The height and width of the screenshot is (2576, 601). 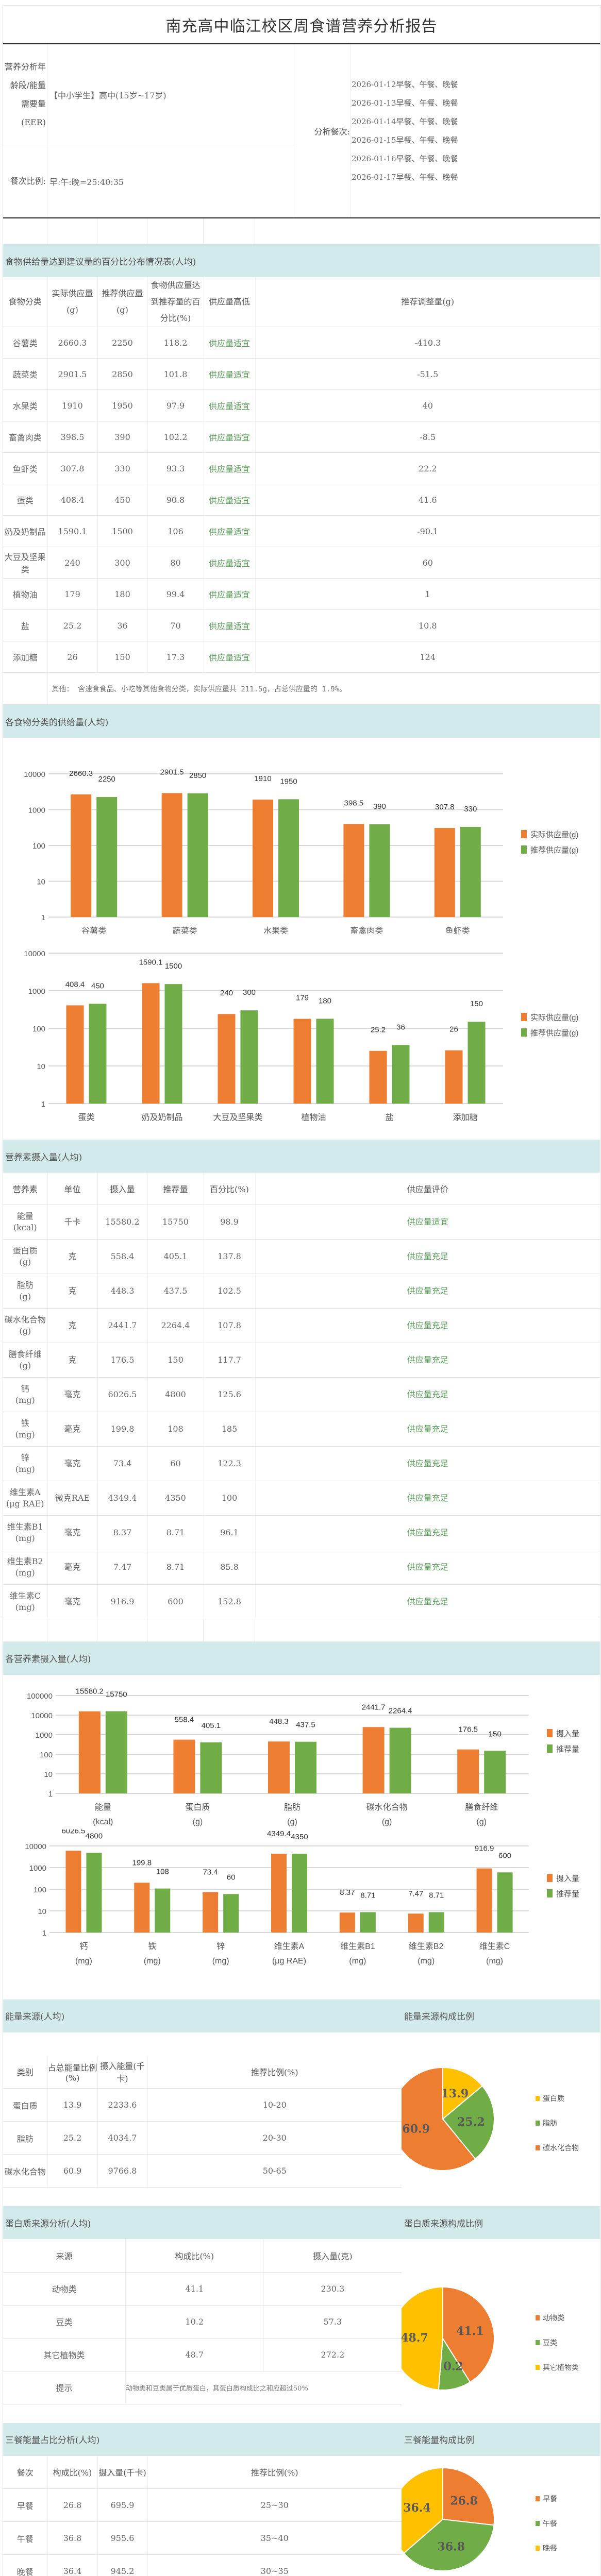 I want to click on protein-table-cell: 48.7, so click(x=195, y=2354).